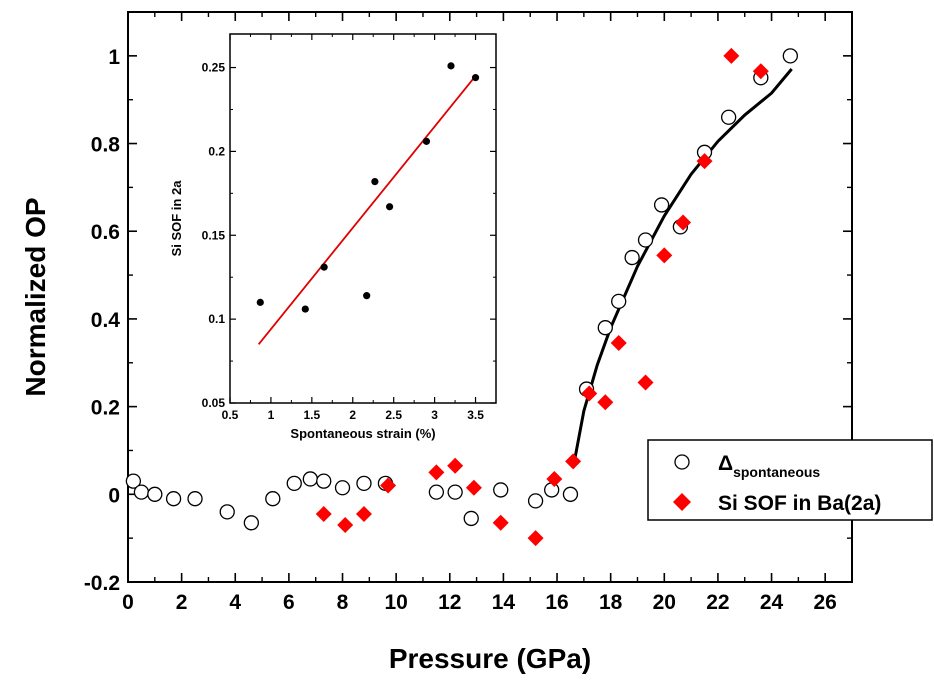 The height and width of the screenshot is (684, 934). What do you see at coordinates (176, 218) in the screenshot?
I see `inset-y-axis-title: Si SOF in 2a` at bounding box center [176, 218].